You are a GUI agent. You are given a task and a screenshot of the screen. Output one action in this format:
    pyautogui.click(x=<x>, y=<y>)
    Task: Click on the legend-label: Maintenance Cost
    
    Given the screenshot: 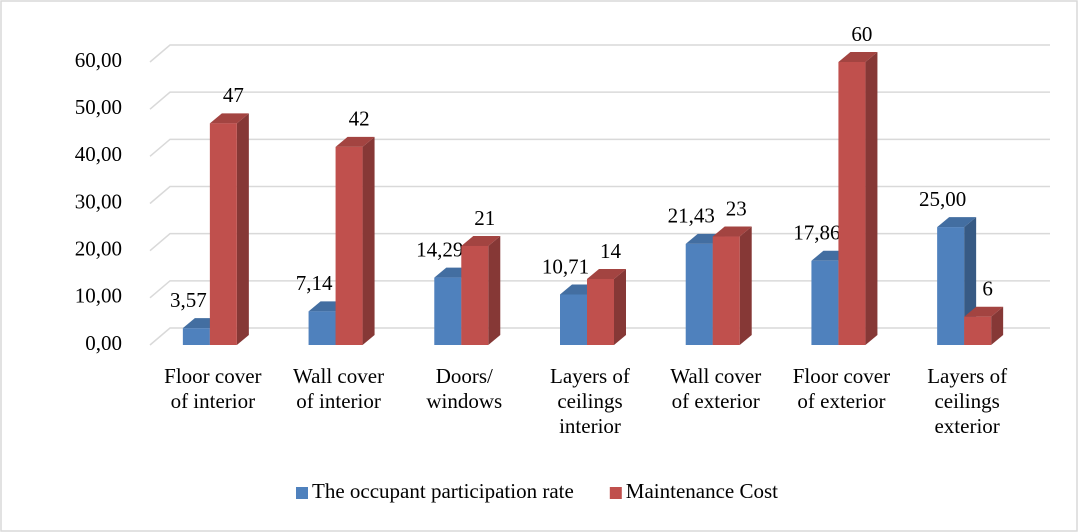 What is the action you would take?
    pyautogui.click(x=702, y=491)
    